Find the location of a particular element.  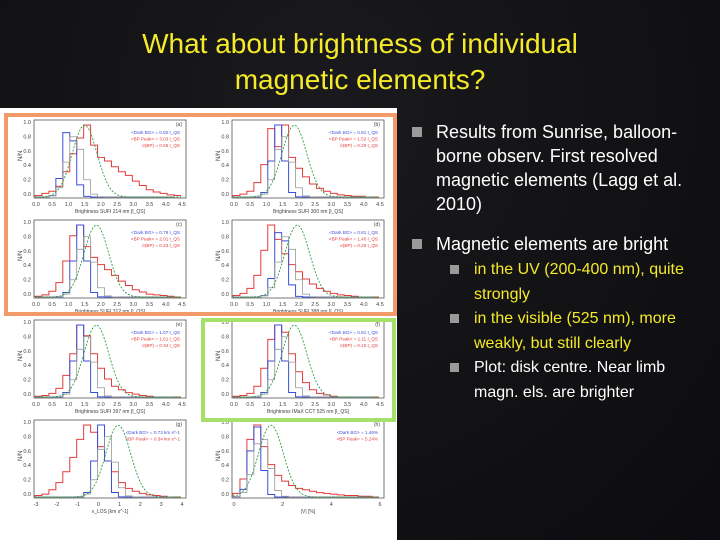

panel-label: (c) is located at coordinates (179, 225).